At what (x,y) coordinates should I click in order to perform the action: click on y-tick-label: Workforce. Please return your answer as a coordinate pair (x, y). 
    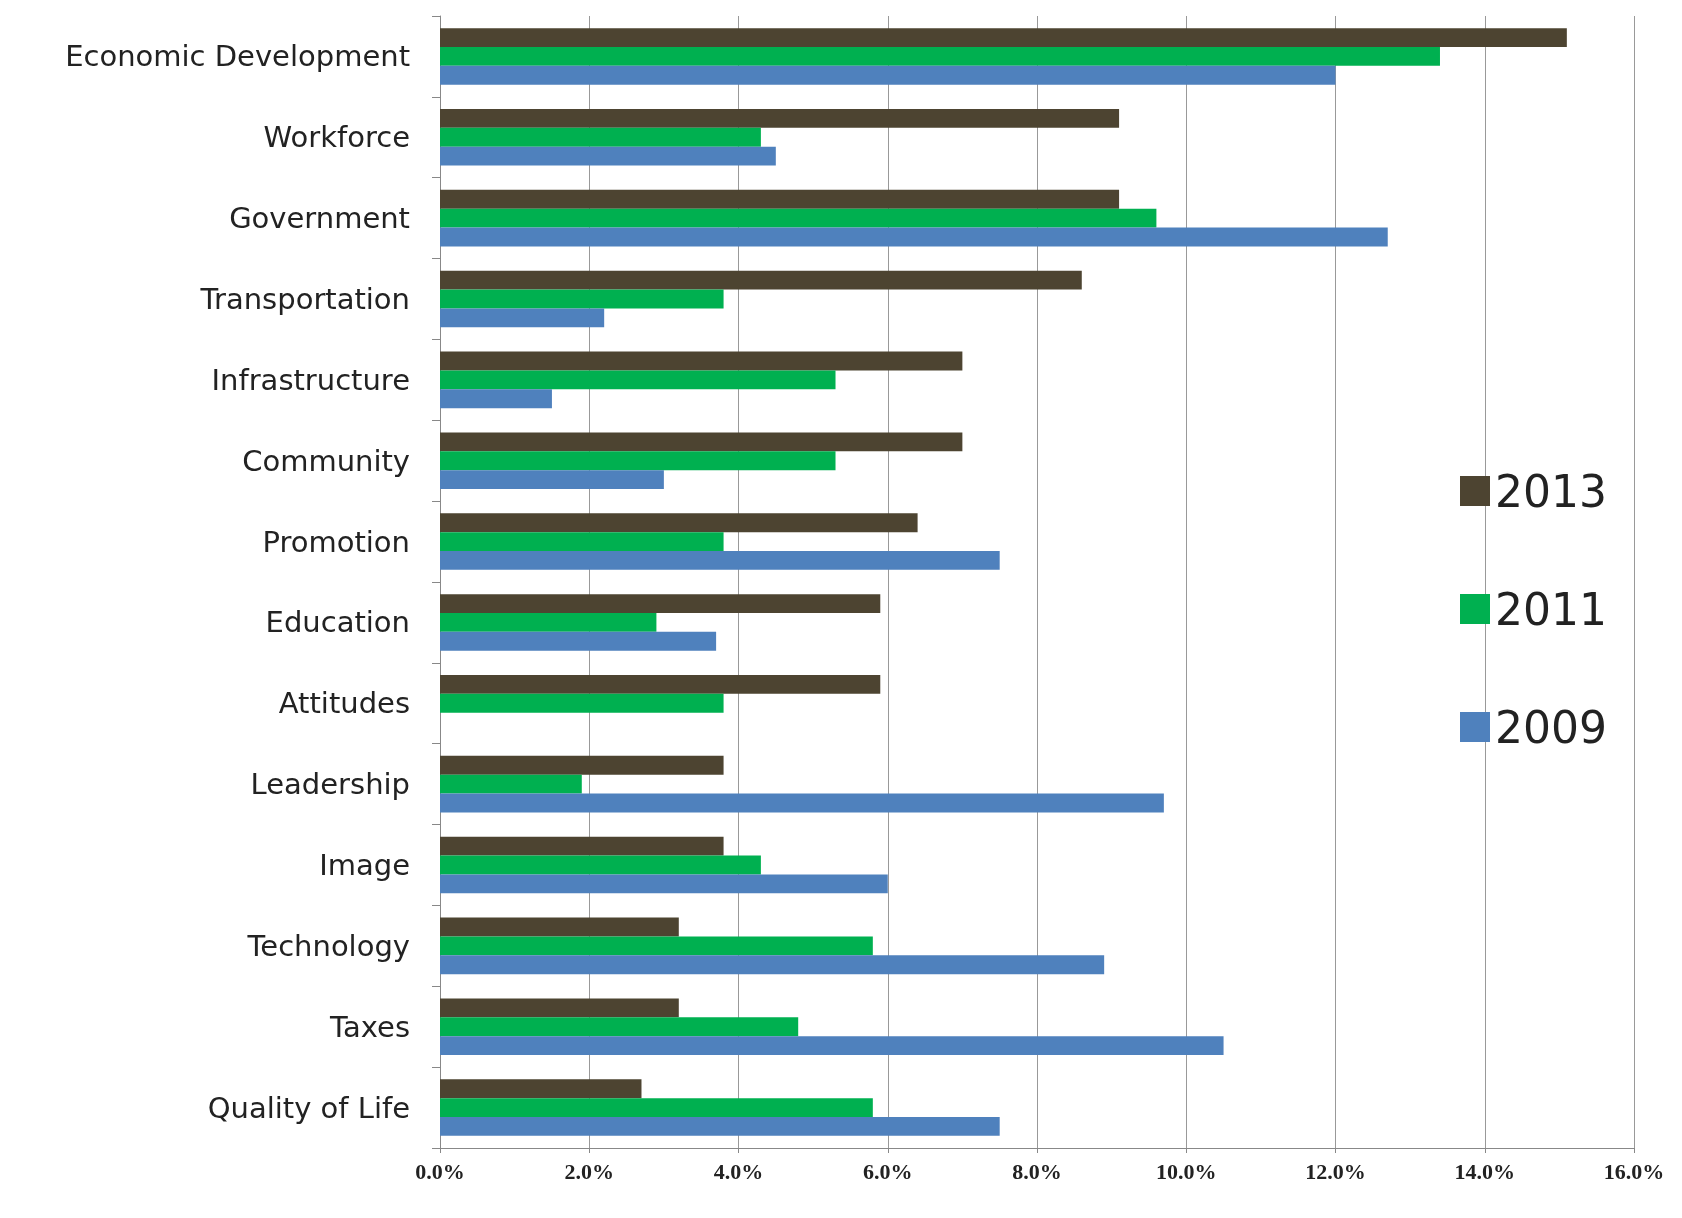
    Looking at the image, I should click on (336, 137).